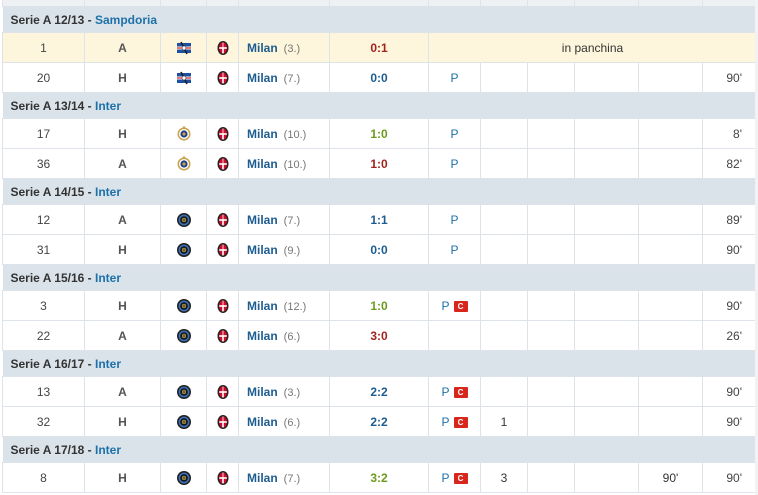  I want to click on matchday-cell: 17, so click(43, 133).